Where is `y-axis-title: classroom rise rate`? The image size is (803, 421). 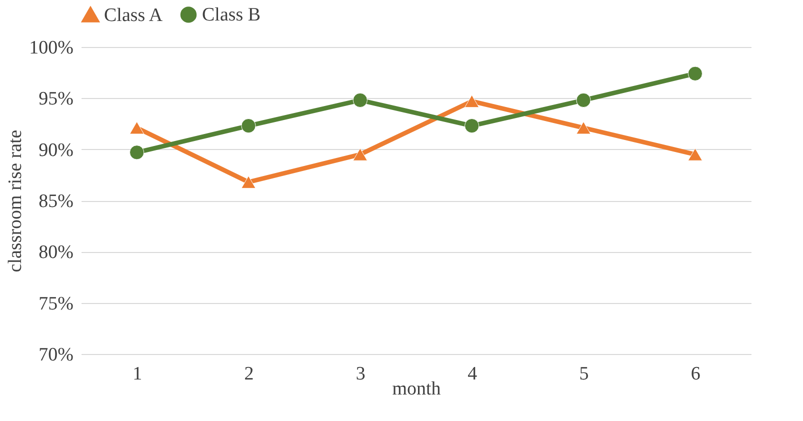
y-axis-title: classroom rise rate is located at coordinates (15, 201).